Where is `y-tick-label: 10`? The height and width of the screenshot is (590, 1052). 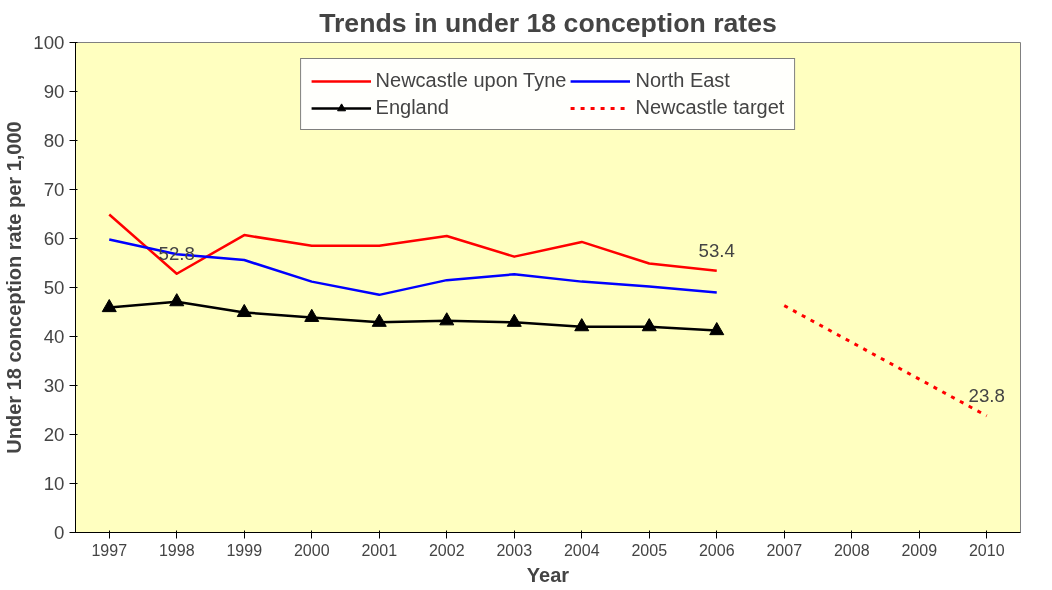 y-tick-label: 10 is located at coordinates (54, 483).